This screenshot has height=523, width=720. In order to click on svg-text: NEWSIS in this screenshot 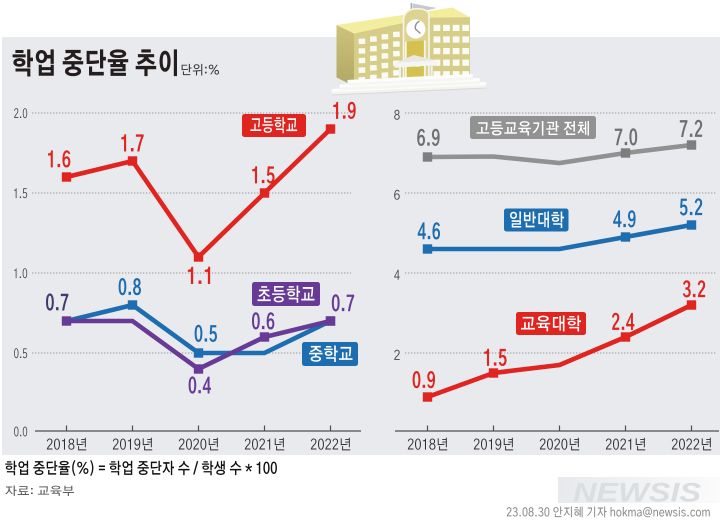, I will do `click(637, 493)`.